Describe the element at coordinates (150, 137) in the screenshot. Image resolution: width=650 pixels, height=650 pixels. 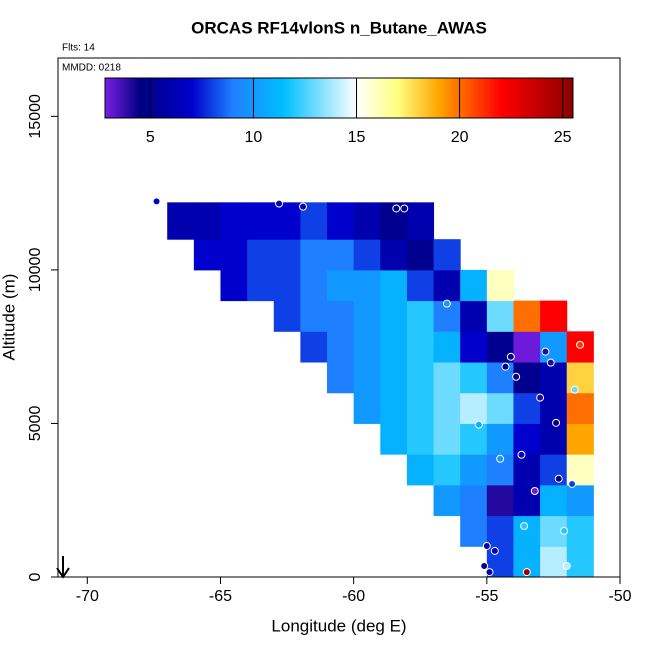
I see `colorbar-tick-label: 5` at that location.